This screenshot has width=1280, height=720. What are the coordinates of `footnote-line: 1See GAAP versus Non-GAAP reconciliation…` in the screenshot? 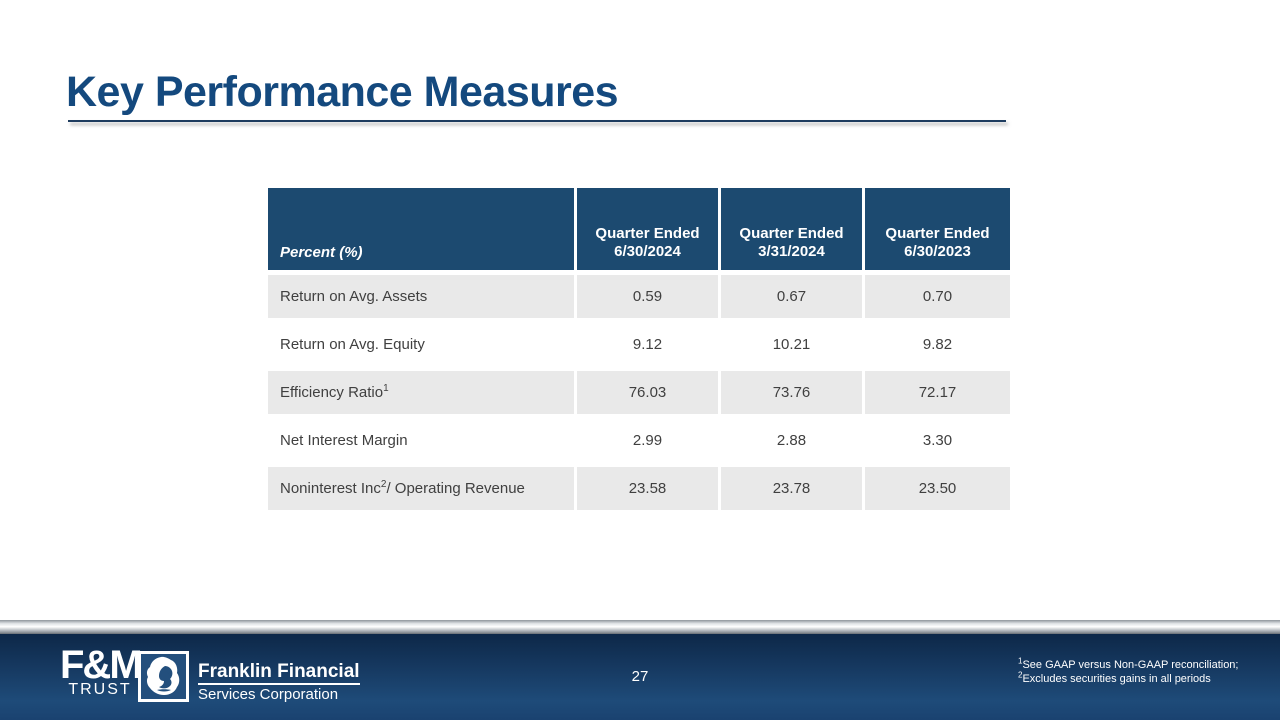 It's located at (1128, 664).